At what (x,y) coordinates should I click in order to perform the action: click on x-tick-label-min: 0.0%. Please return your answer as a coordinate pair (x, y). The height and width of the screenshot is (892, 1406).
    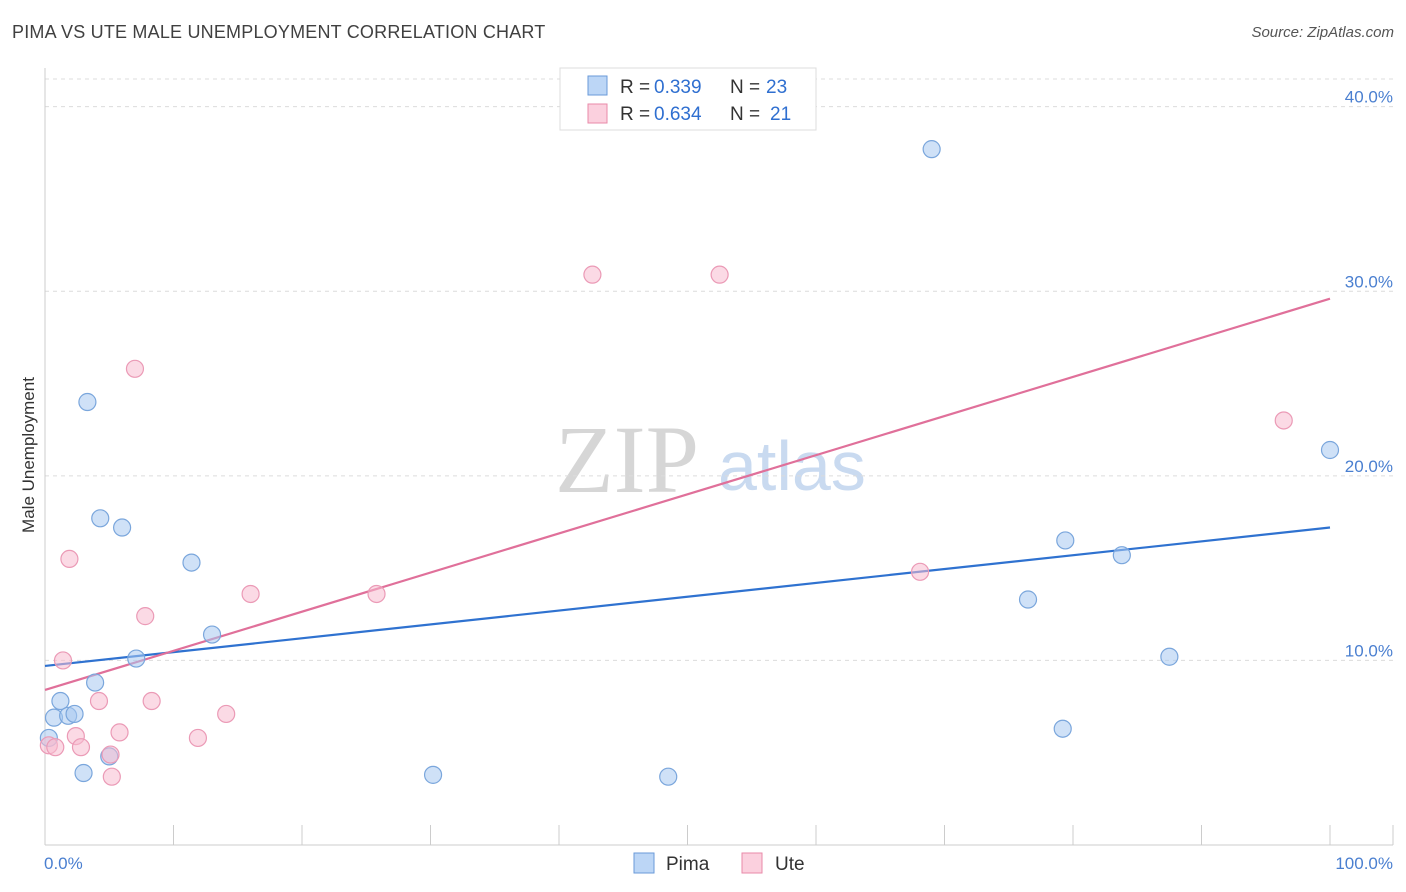
    Looking at the image, I should click on (63, 863).